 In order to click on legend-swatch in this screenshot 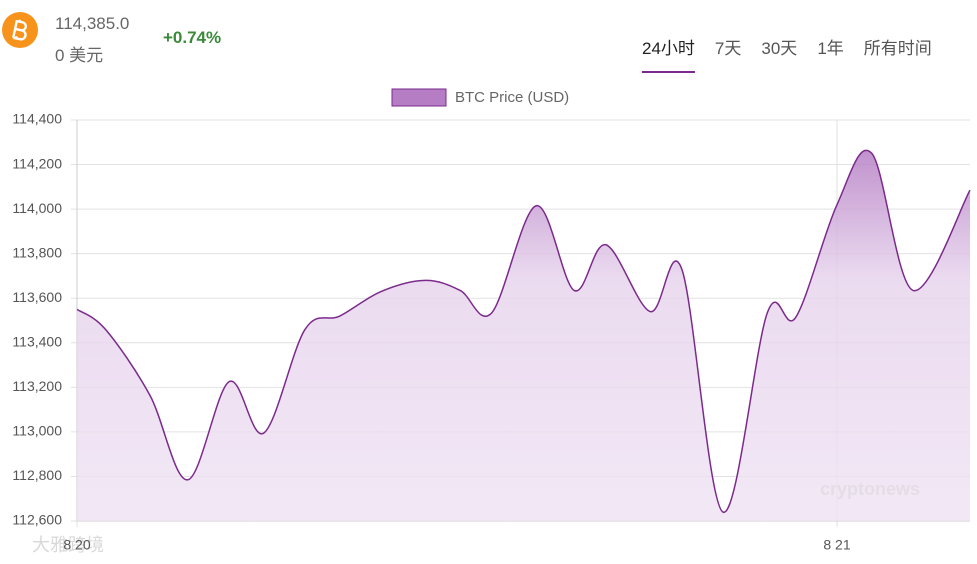, I will do `click(419, 97)`.